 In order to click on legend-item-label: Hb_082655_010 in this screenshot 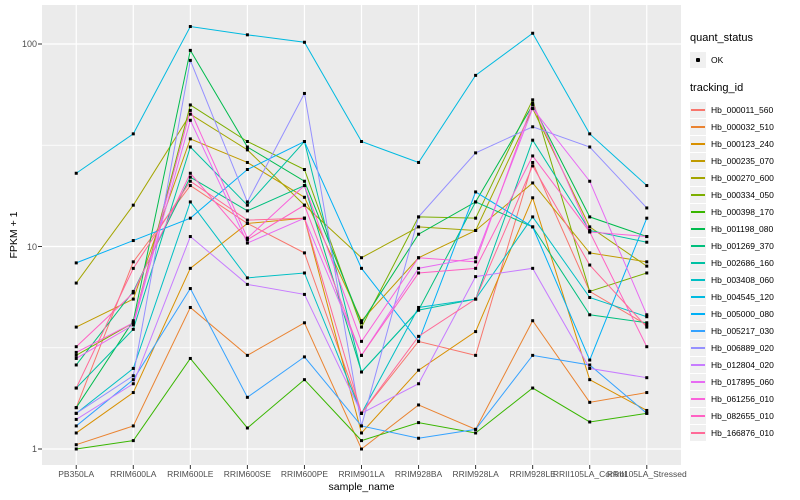, I will do `click(742, 415)`.